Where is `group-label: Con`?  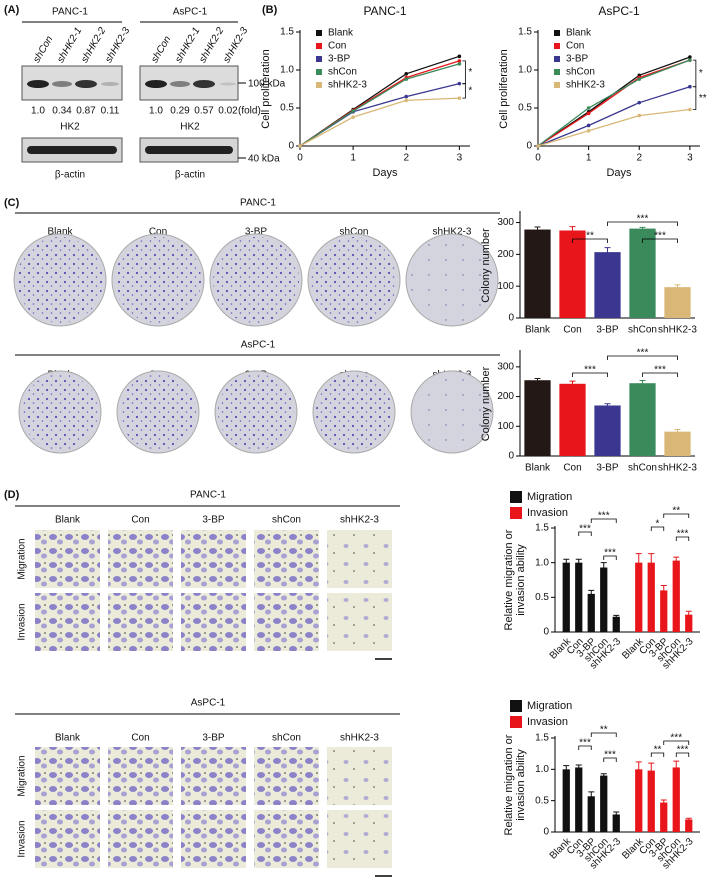
group-label: Con is located at coordinates (140, 738).